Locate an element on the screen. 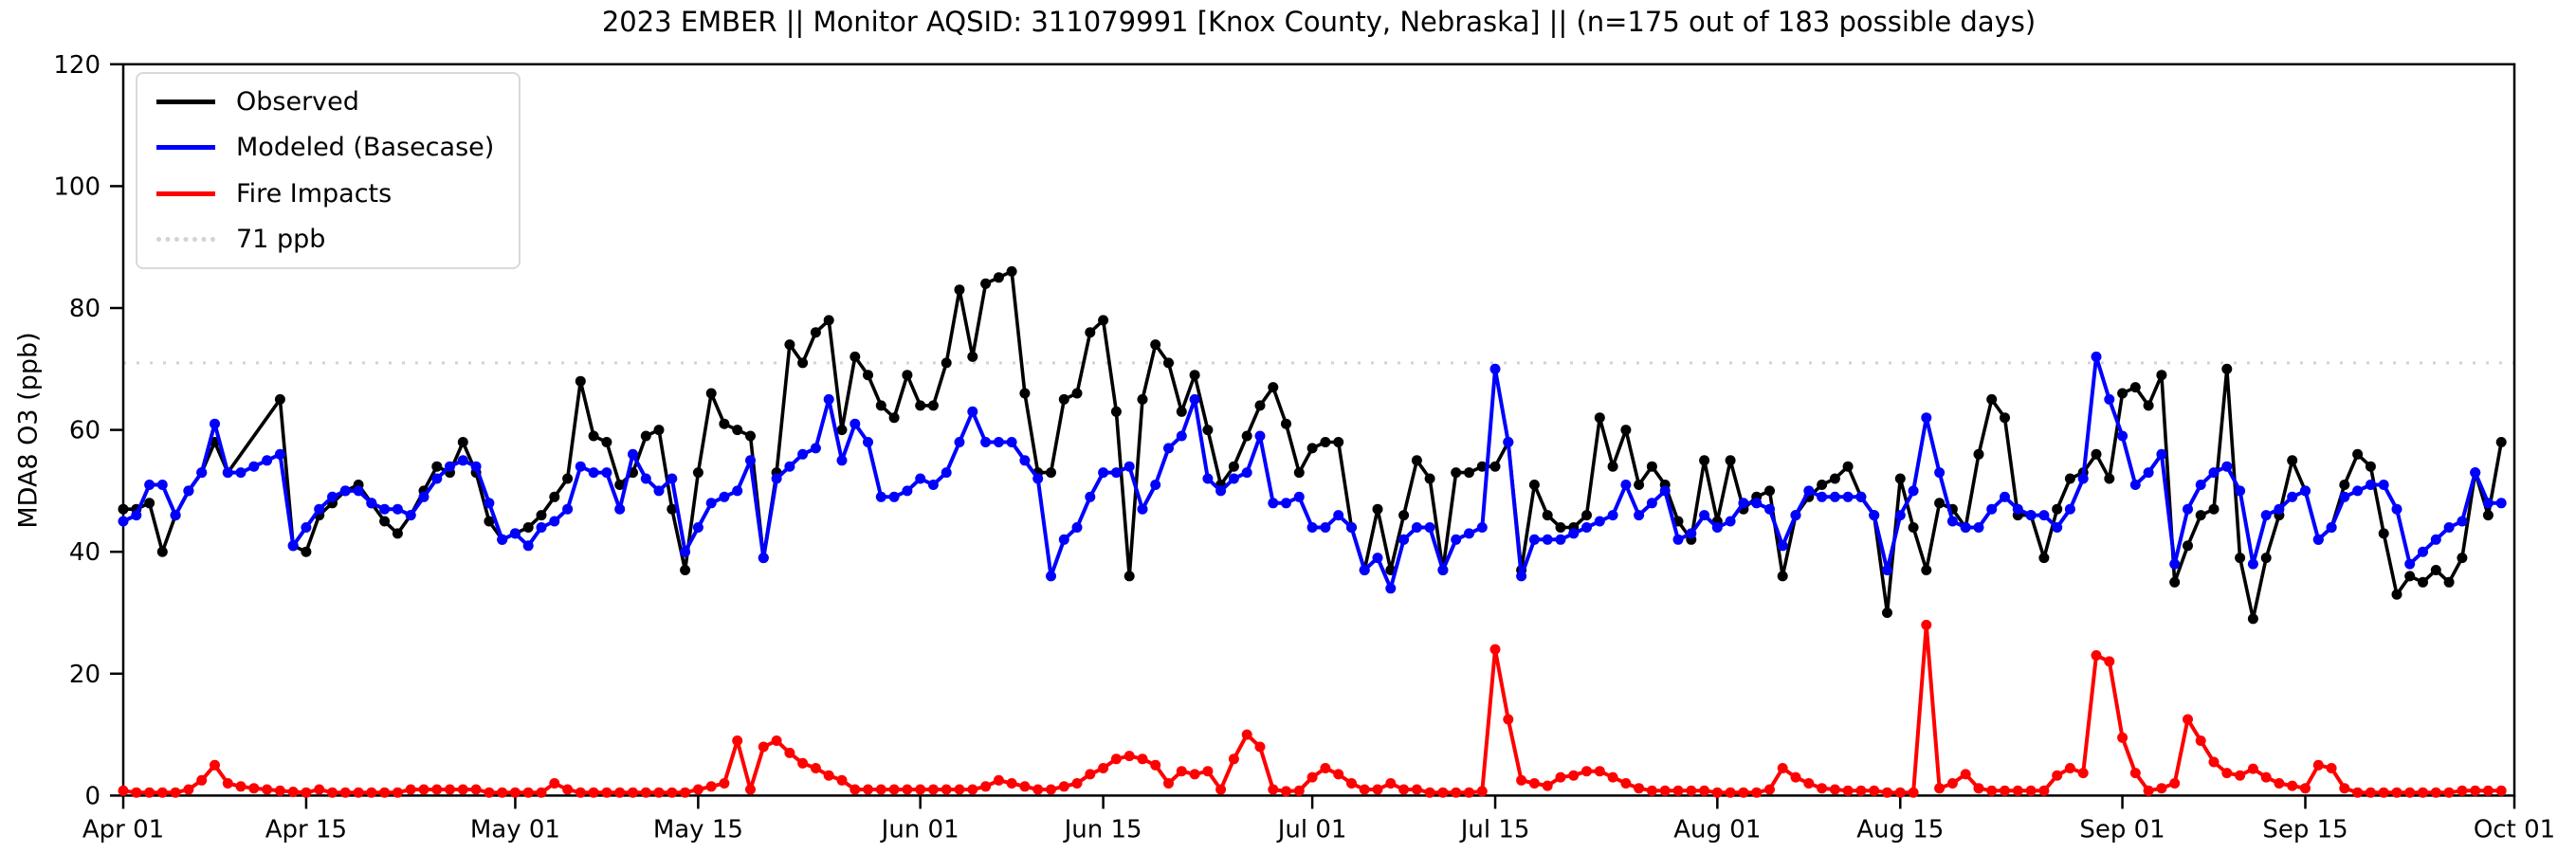  legend-item-modeled: Modeled (Basecase) is located at coordinates (325, 147).